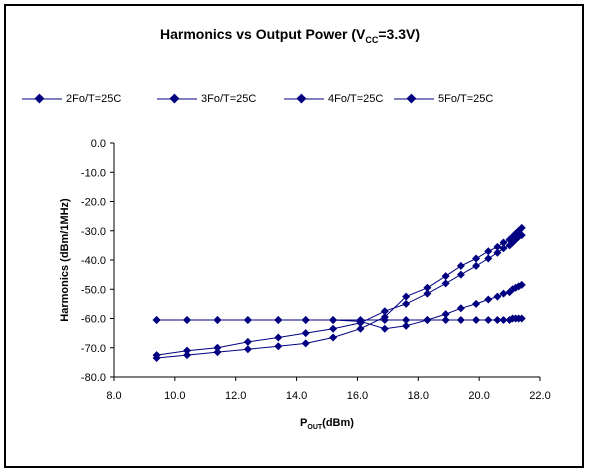 The image size is (590, 474). What do you see at coordinates (65, 260) in the screenshot?
I see `y-axis-label: Harmonics (dBm/1MHz)` at bounding box center [65, 260].